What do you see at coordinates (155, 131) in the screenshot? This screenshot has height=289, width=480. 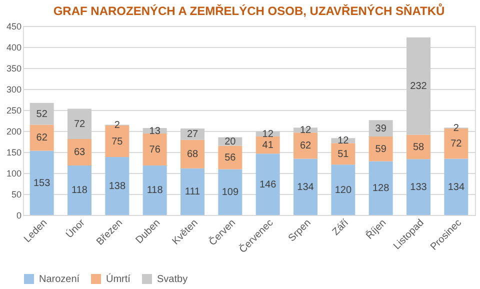 I see `data-label: 13` at bounding box center [155, 131].